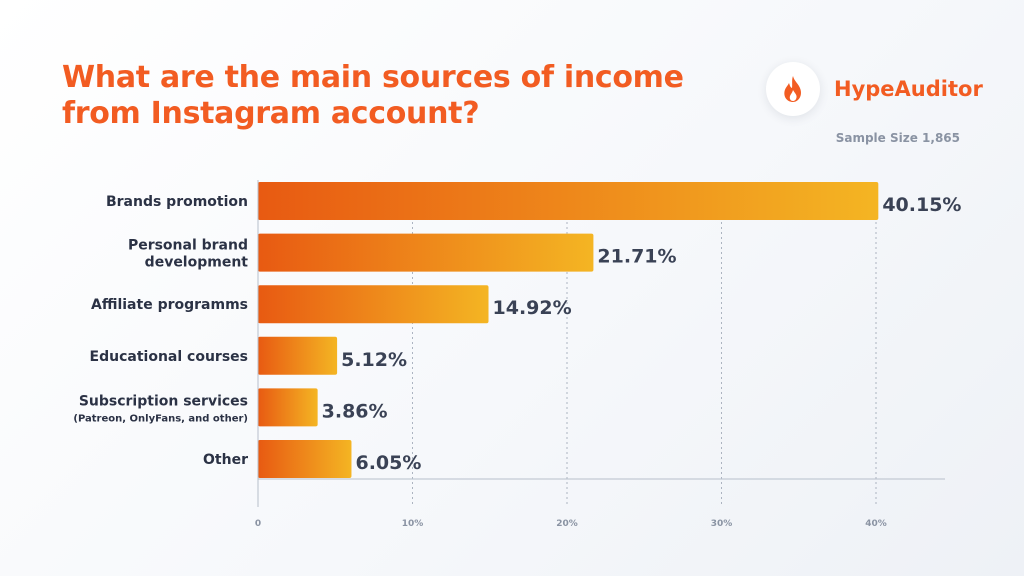 The width and height of the screenshot is (1024, 576). I want to click on category-label: Brands promotion, so click(177, 202).